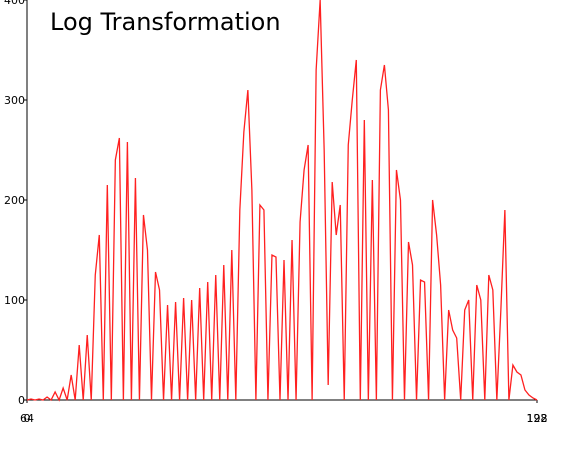  What do you see at coordinates (165, 22) in the screenshot?
I see `chart-title: Log Transformation` at bounding box center [165, 22].